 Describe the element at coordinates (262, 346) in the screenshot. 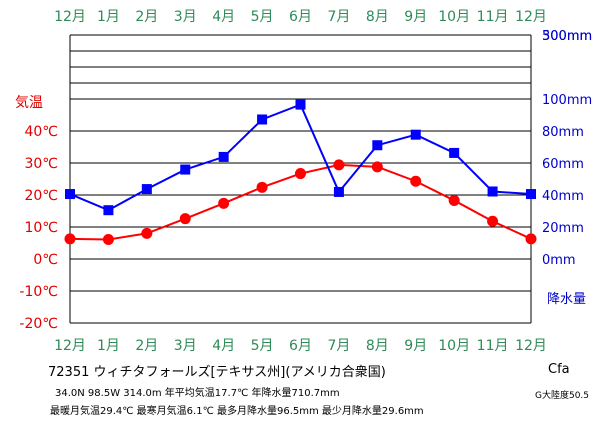

I see `month-label-bottom: 5月` at that location.